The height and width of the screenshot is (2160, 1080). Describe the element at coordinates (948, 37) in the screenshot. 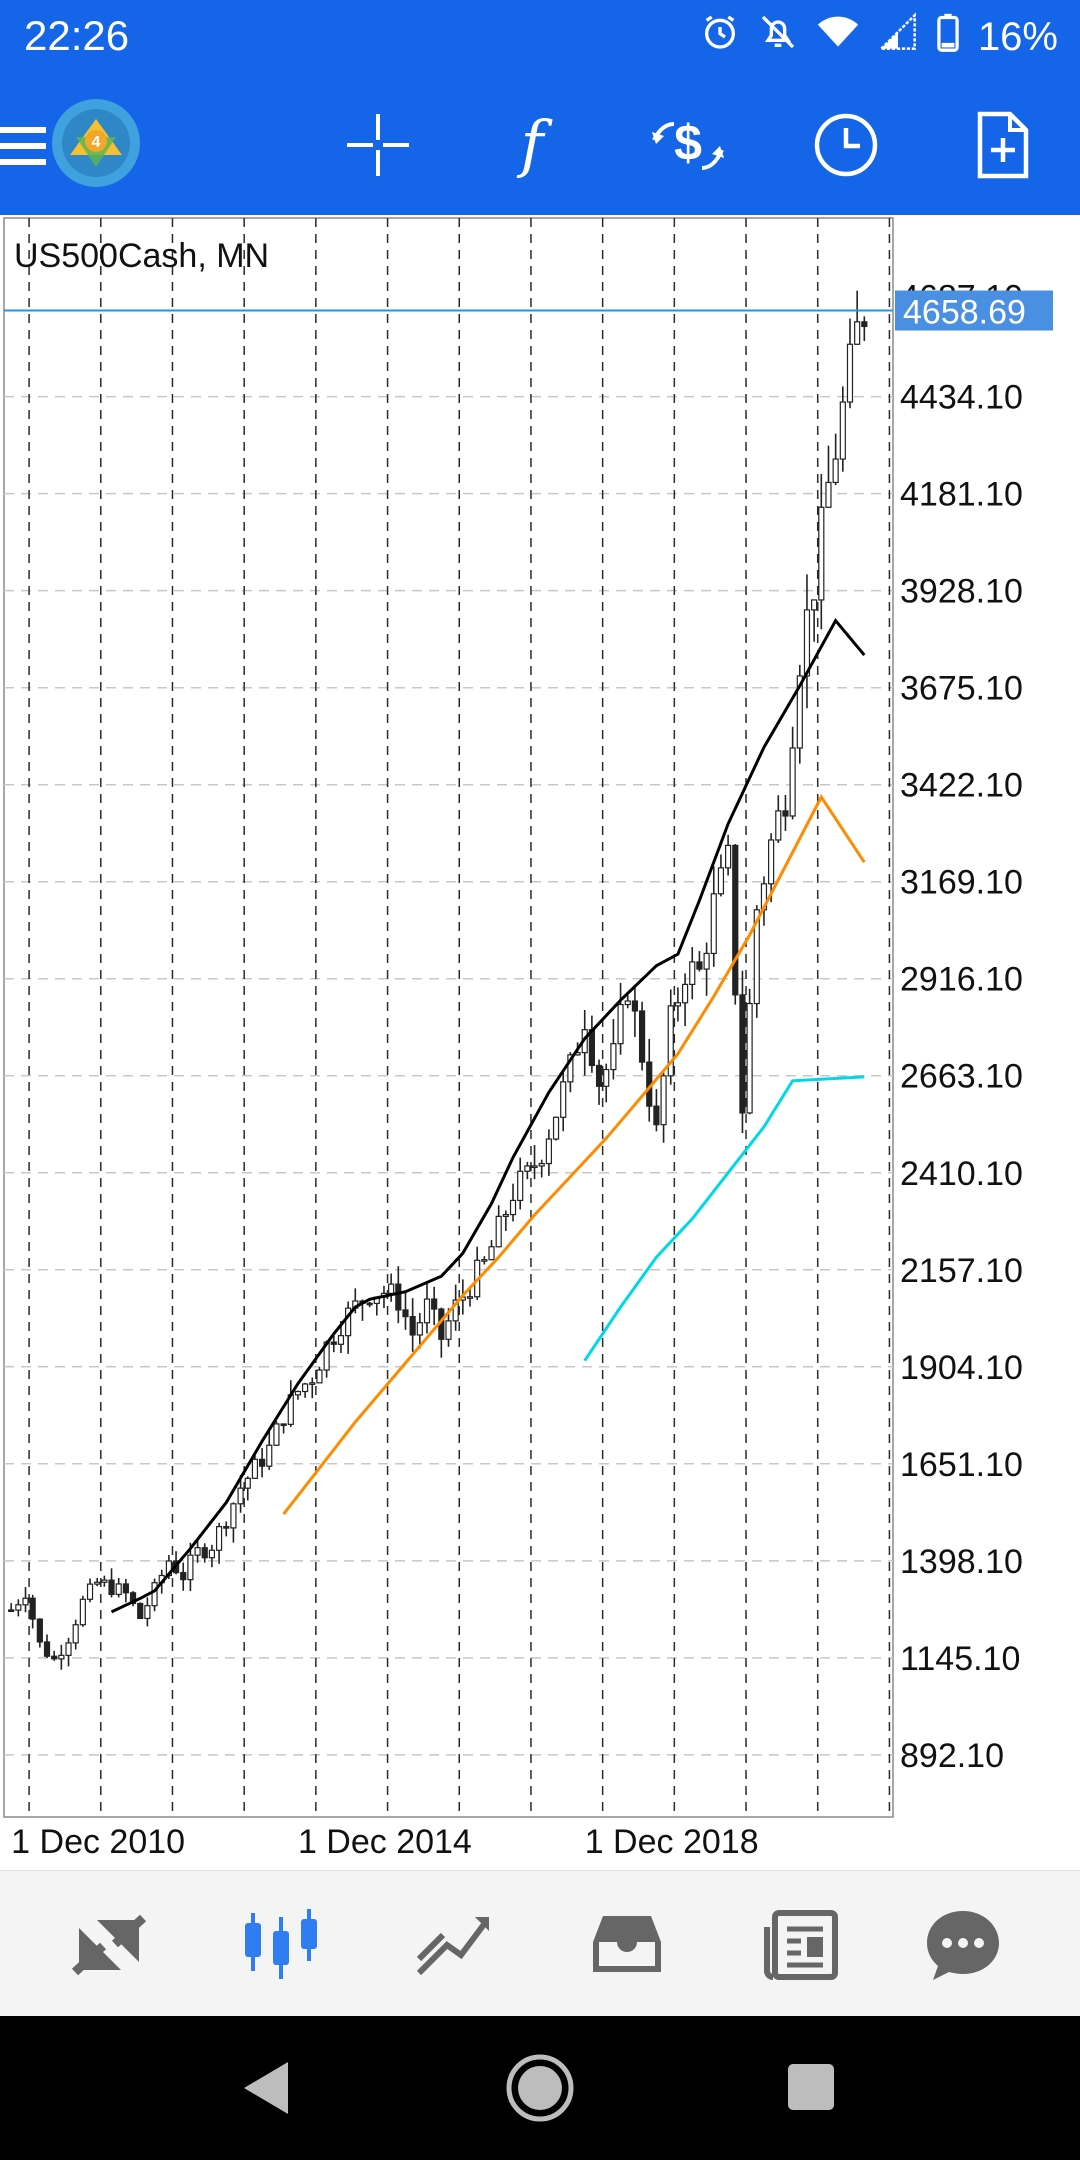

I see `battery-icon` at that location.